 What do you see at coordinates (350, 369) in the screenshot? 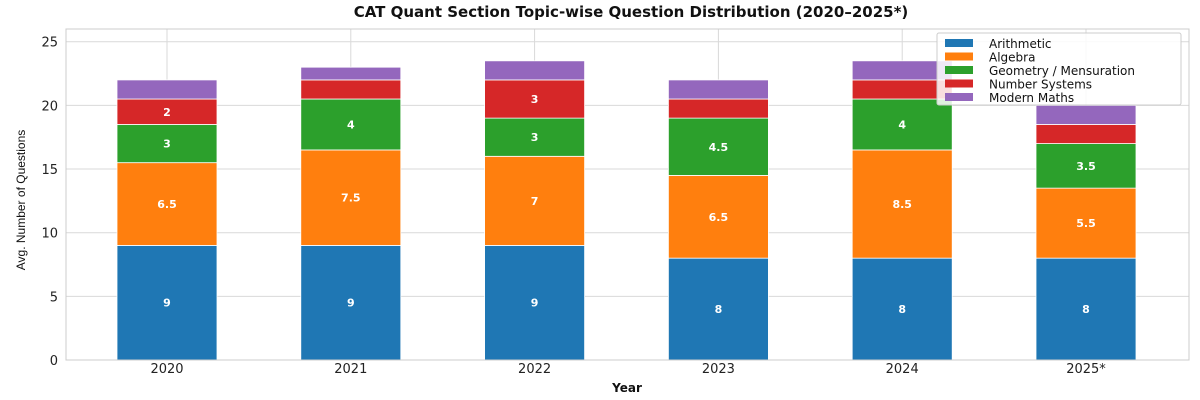
I see `x-tick-label: 2021` at bounding box center [350, 369].